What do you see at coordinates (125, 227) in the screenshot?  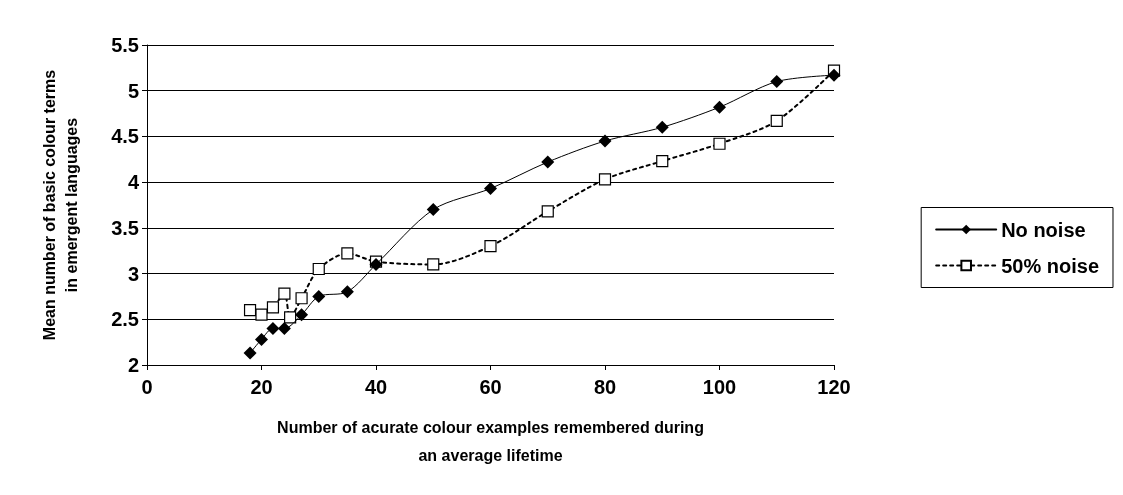 I see `y-tick-label: 3.5` at bounding box center [125, 227].